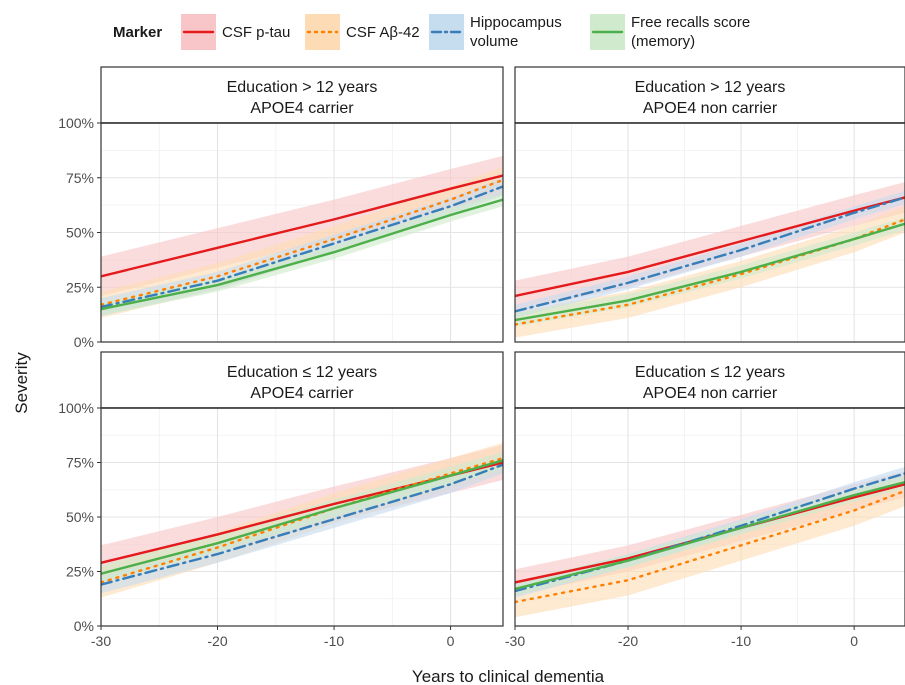 This screenshot has width=905, height=685. Describe the element at coordinates (256, 32) in the screenshot. I see `legend-label: CSF p-tau` at that location.